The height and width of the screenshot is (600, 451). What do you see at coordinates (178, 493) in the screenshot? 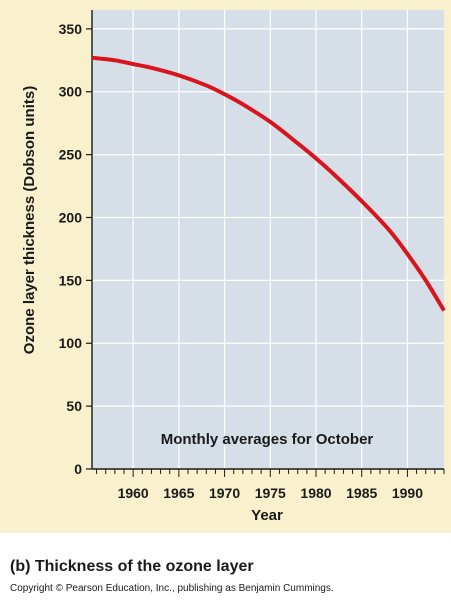
I see `x-tick-label: 1965` at bounding box center [178, 493].